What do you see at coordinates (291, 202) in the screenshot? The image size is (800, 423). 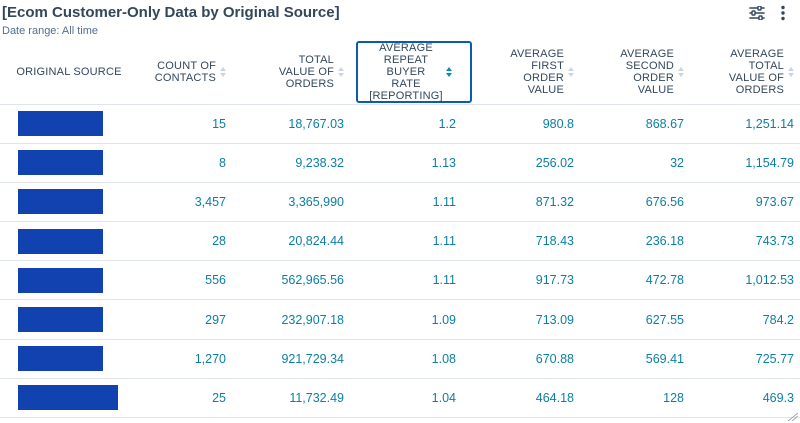 I see `cell-total_value: 3,365,990` at bounding box center [291, 202].